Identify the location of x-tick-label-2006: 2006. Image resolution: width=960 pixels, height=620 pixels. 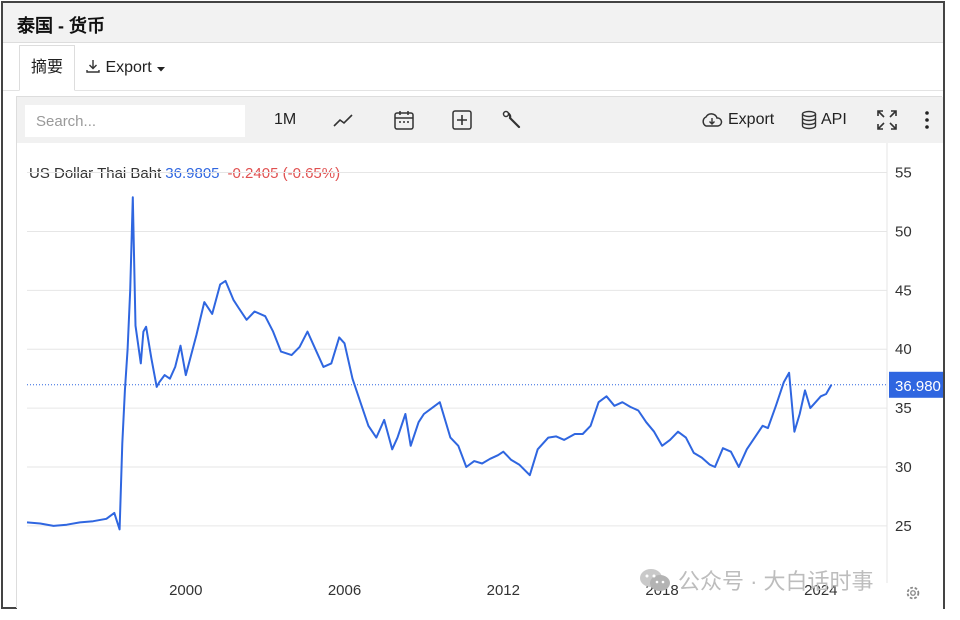
(344, 590).